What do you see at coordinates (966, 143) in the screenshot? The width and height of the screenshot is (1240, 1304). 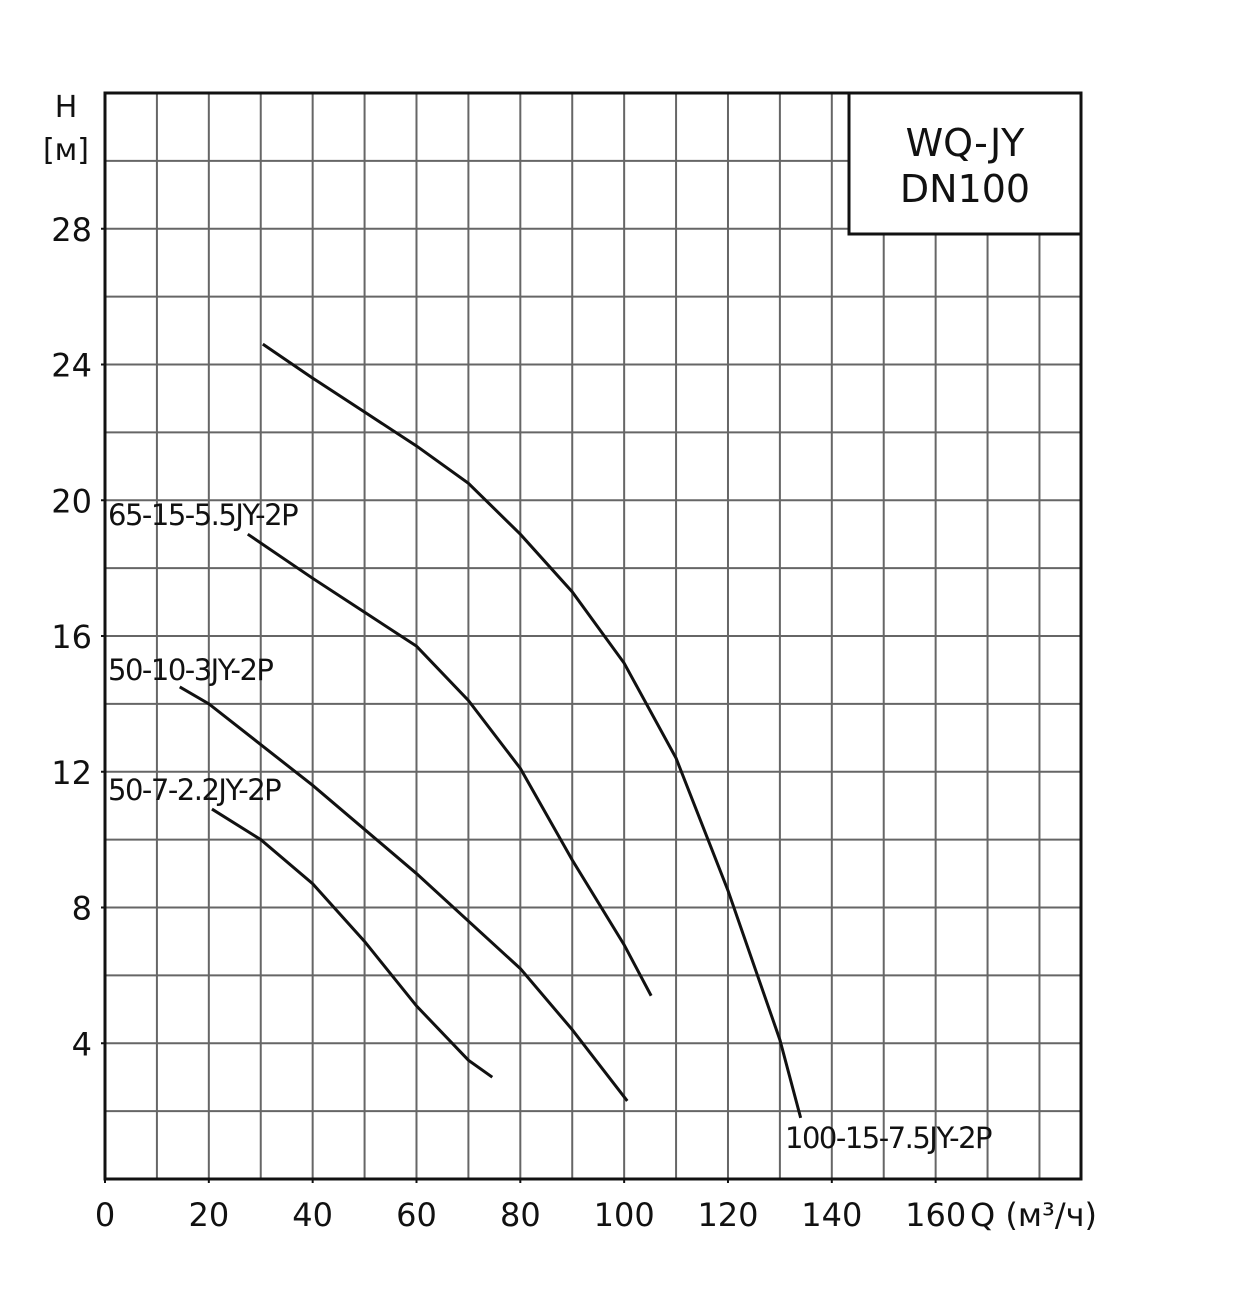 I see `chart-title: WQ-JY` at bounding box center [966, 143].